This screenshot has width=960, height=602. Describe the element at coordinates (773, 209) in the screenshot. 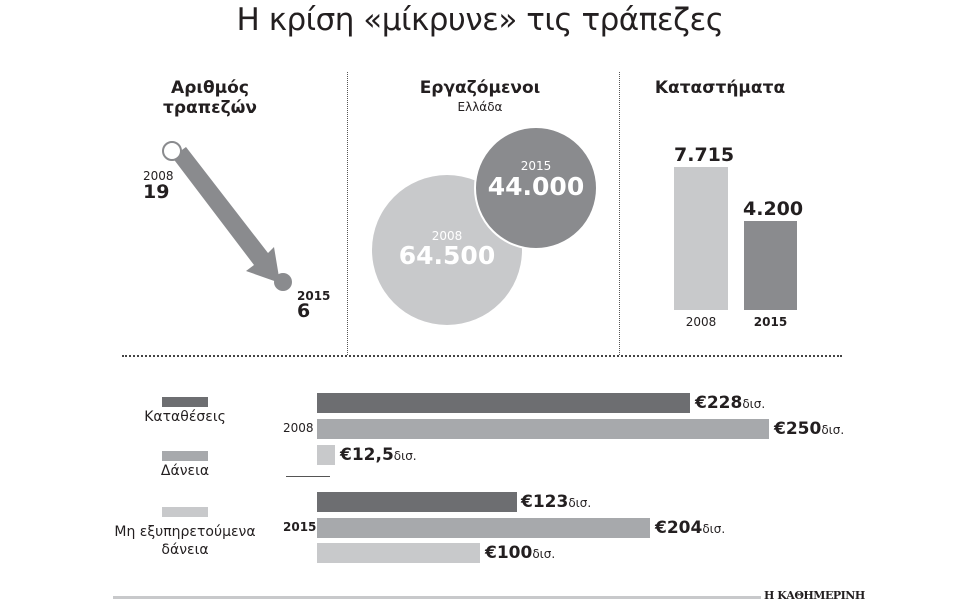

I see `branches-2015-value: 4.200` at that location.